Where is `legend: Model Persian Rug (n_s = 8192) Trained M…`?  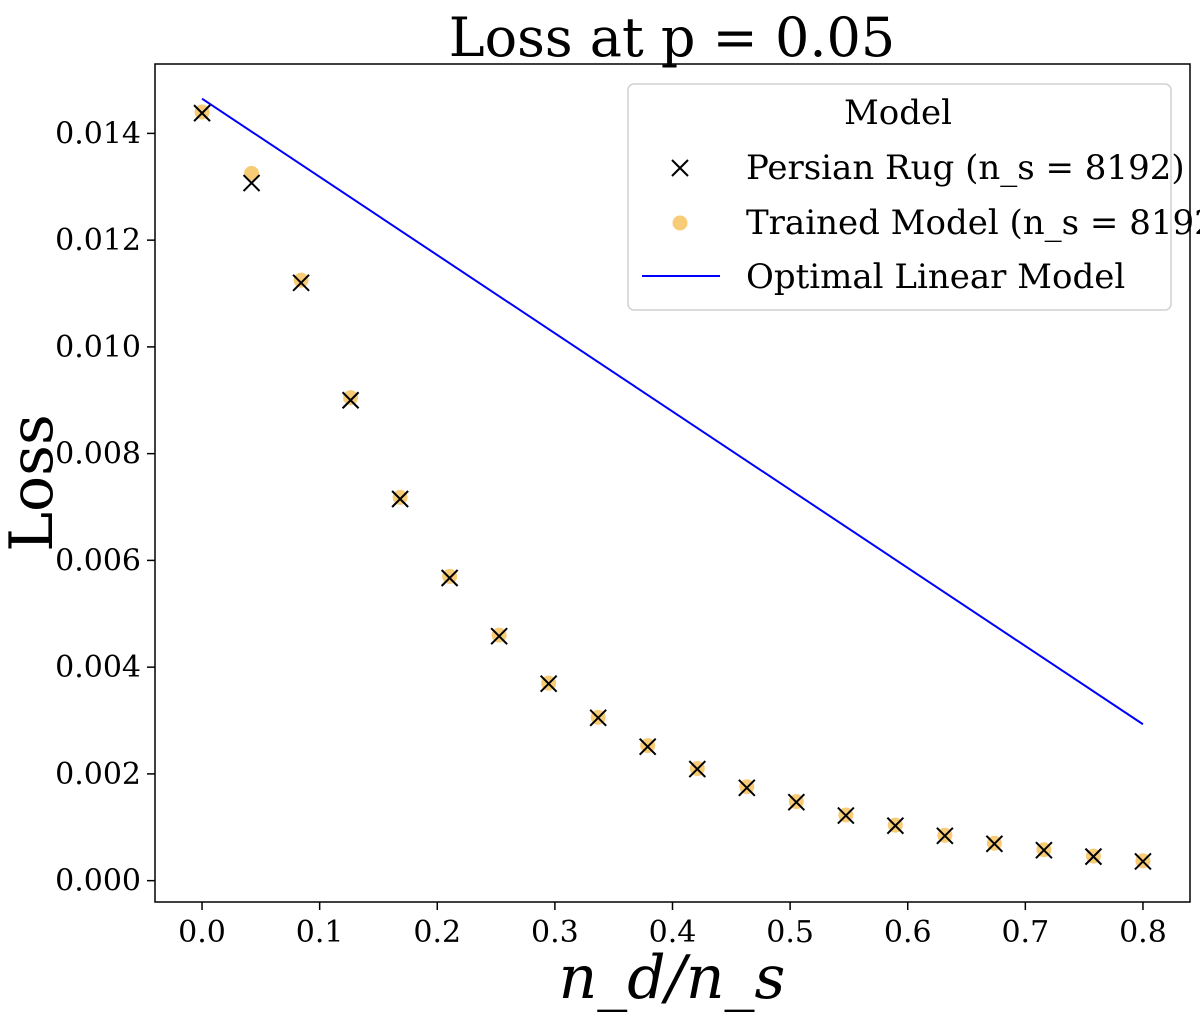 legend: Model Persian Rug (n_s = 8192) Trained M… is located at coordinates (913, 197).